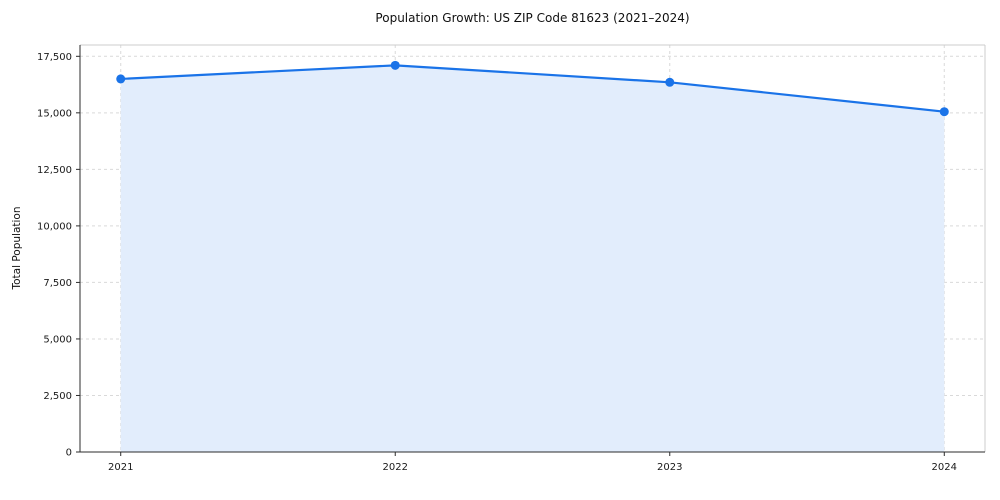 The height and width of the screenshot is (500, 1000). I want to click on y-tick-label: 2,500, so click(57, 396).